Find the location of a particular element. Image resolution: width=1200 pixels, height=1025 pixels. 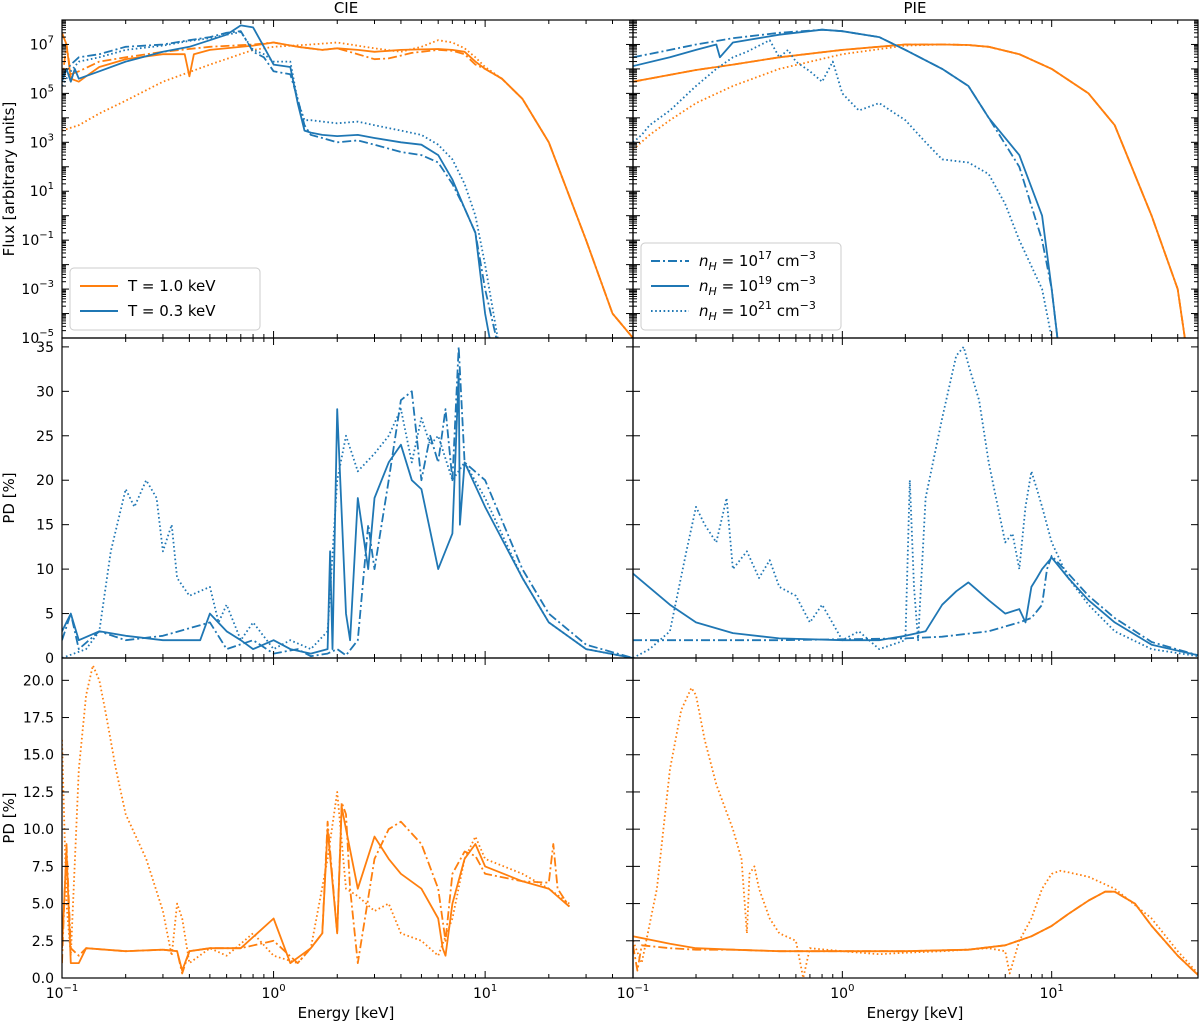

legend-label: nH = 1017 cm−3 is located at coordinates (757, 261).